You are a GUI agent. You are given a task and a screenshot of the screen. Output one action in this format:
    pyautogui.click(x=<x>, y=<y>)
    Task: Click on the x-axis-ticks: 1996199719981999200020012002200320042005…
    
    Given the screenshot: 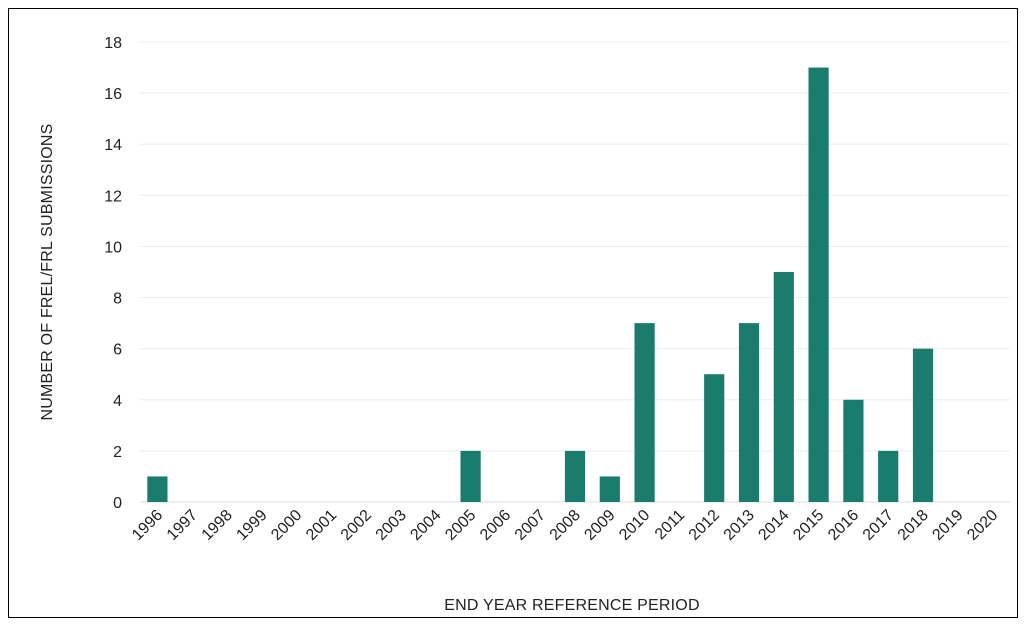 What is the action you would take?
    pyautogui.click(x=565, y=525)
    